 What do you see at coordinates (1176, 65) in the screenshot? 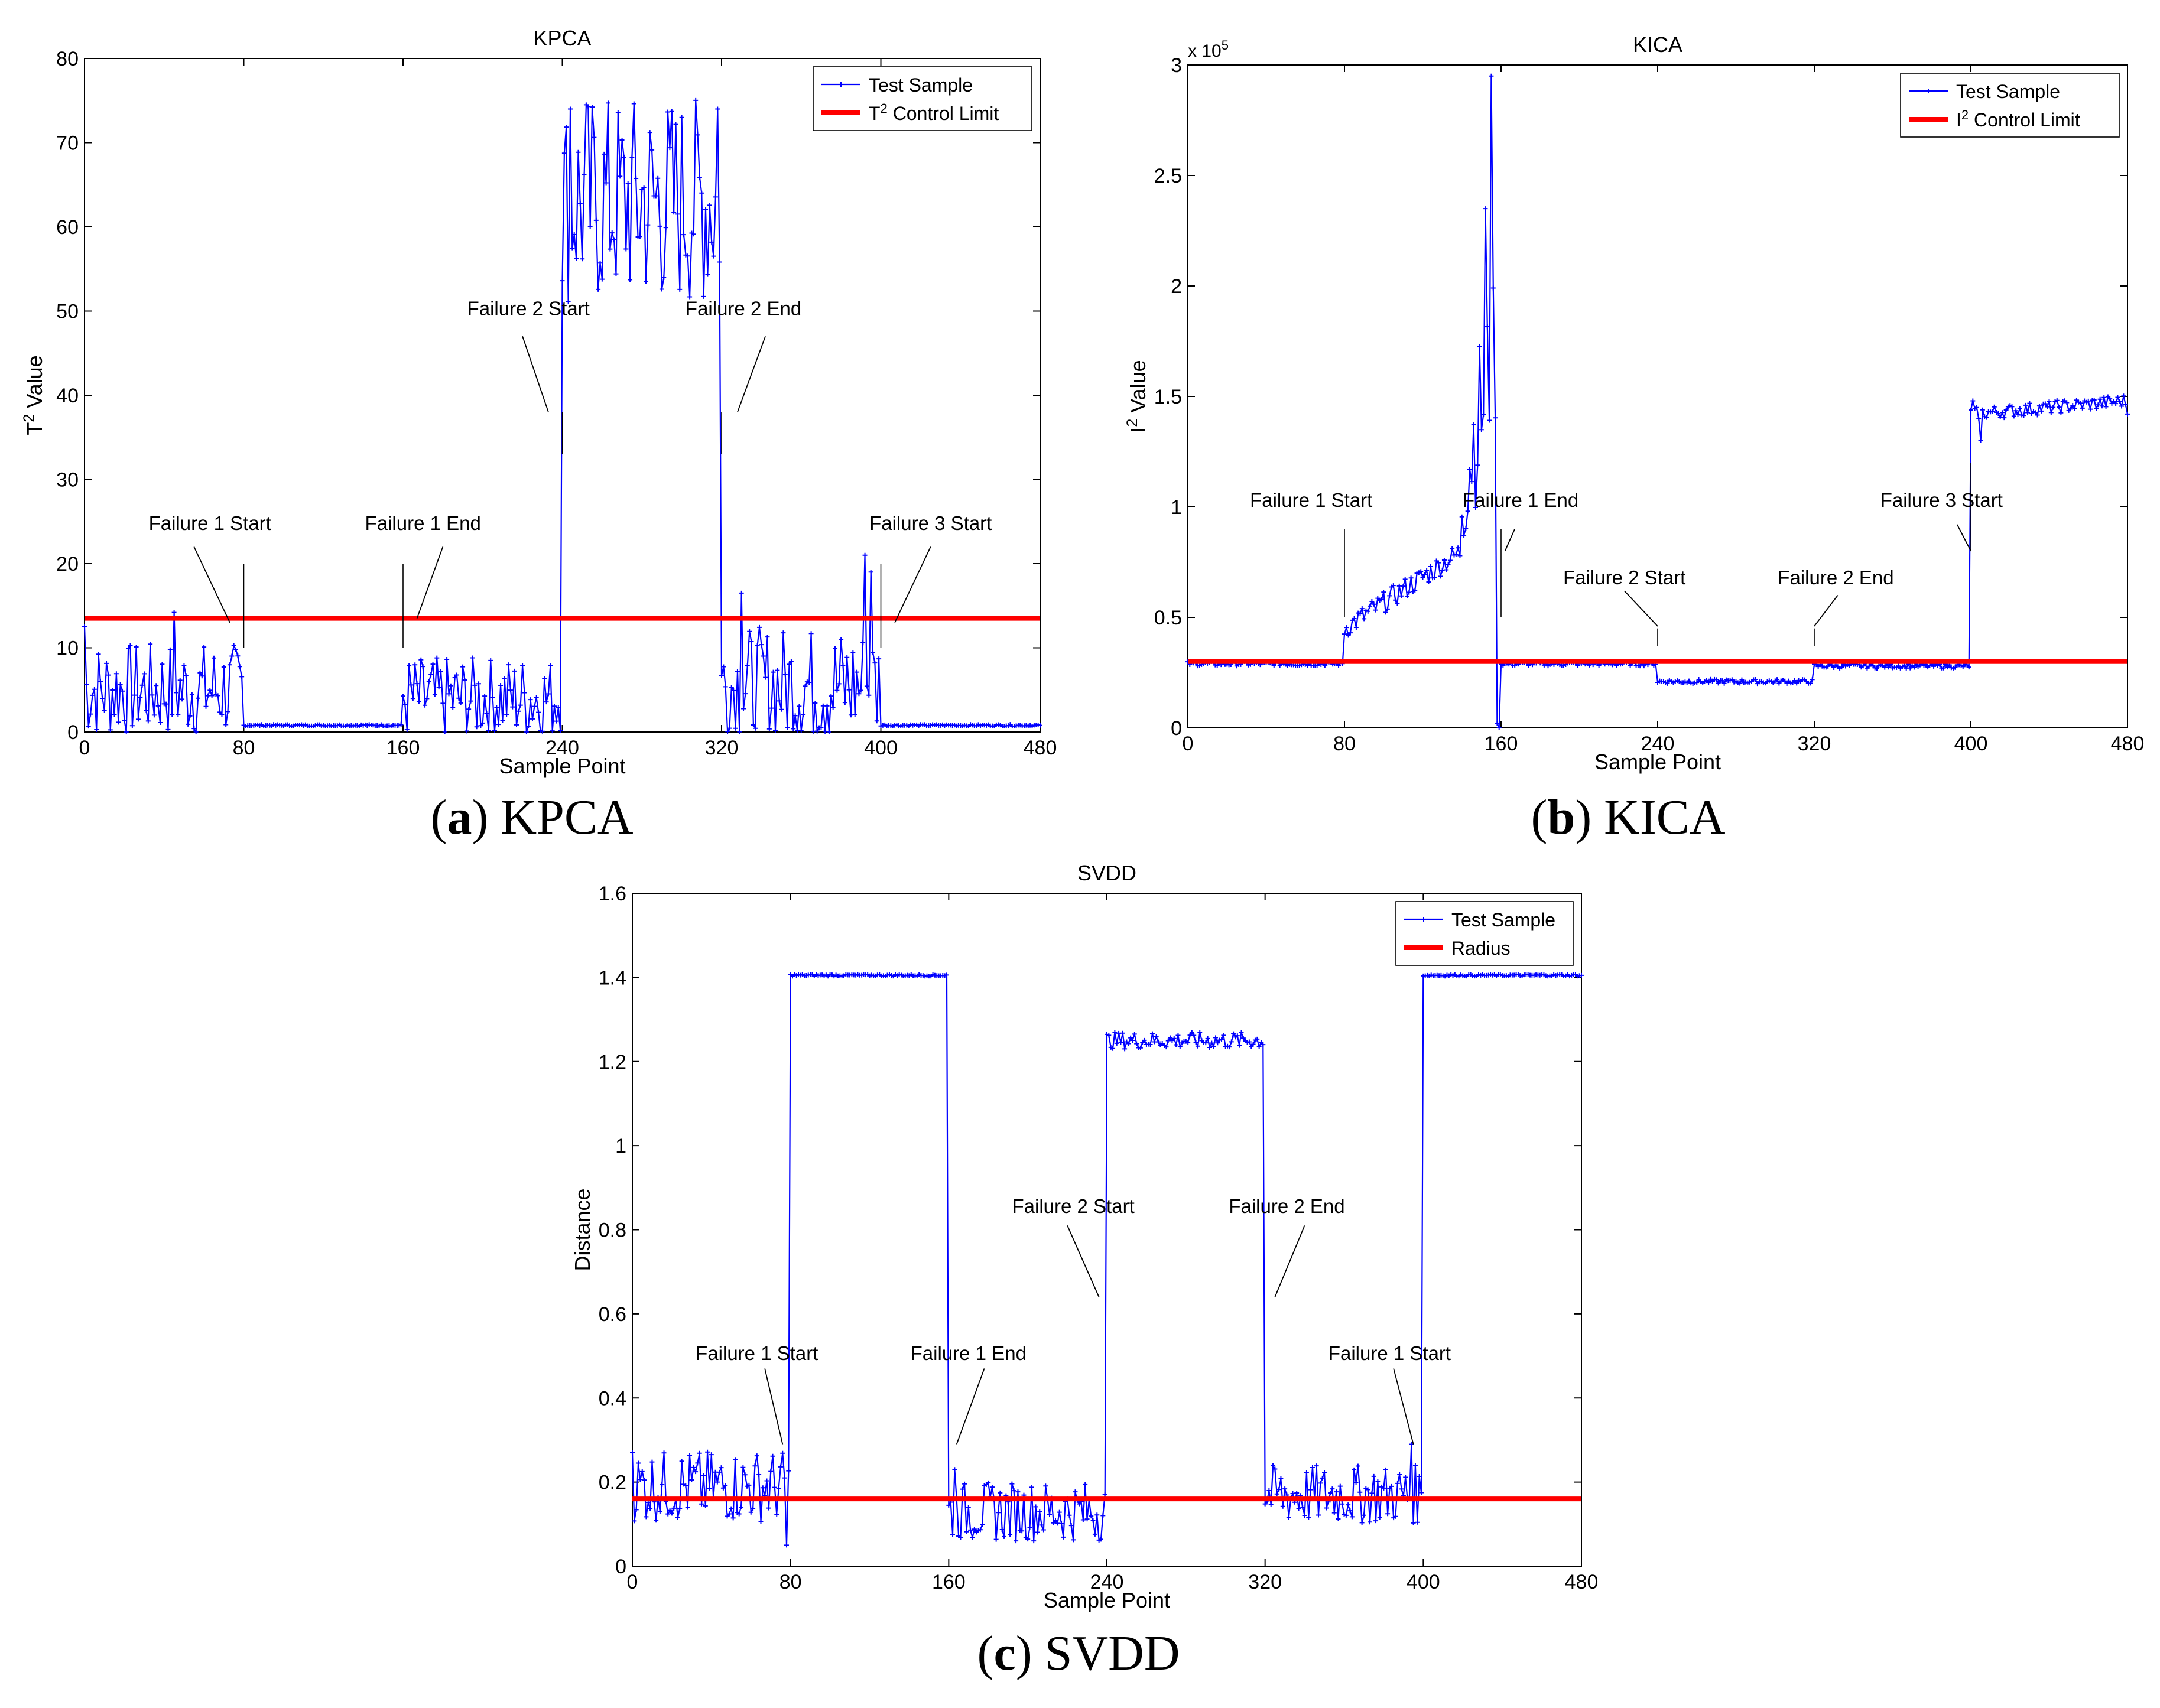
I see `kica-ytick-label-6: 3` at bounding box center [1176, 65].